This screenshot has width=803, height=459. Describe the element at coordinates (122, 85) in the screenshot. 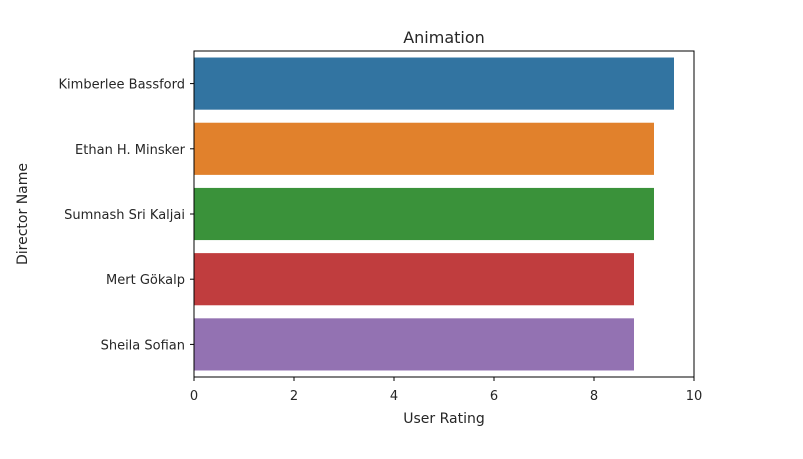

I see `y-category-label: Kimberlee Bassford` at that location.